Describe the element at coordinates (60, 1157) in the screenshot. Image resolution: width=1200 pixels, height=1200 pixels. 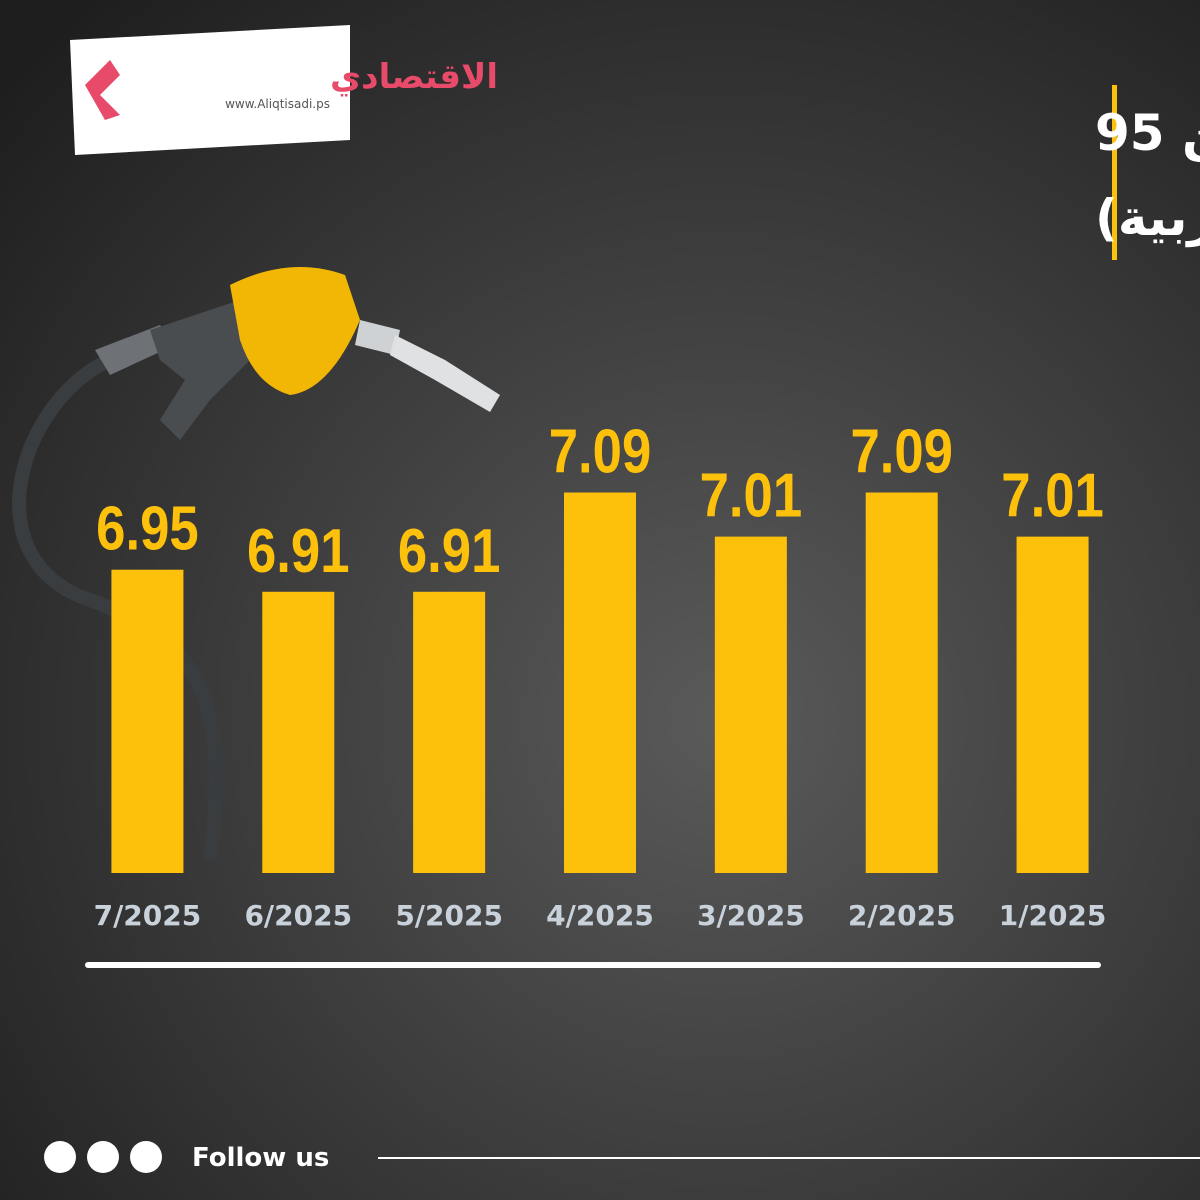
I see `instagram-icon` at that location.